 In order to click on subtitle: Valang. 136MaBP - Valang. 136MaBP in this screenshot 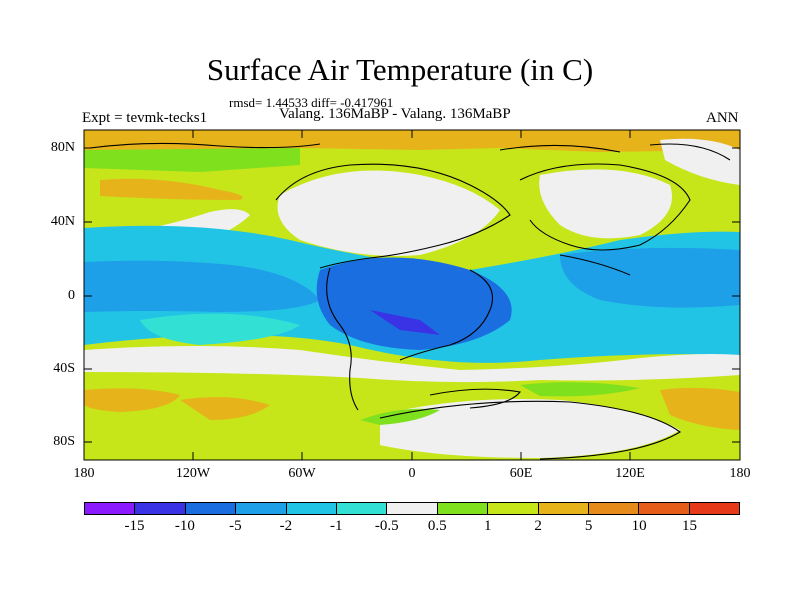, I will do `click(395, 114)`.